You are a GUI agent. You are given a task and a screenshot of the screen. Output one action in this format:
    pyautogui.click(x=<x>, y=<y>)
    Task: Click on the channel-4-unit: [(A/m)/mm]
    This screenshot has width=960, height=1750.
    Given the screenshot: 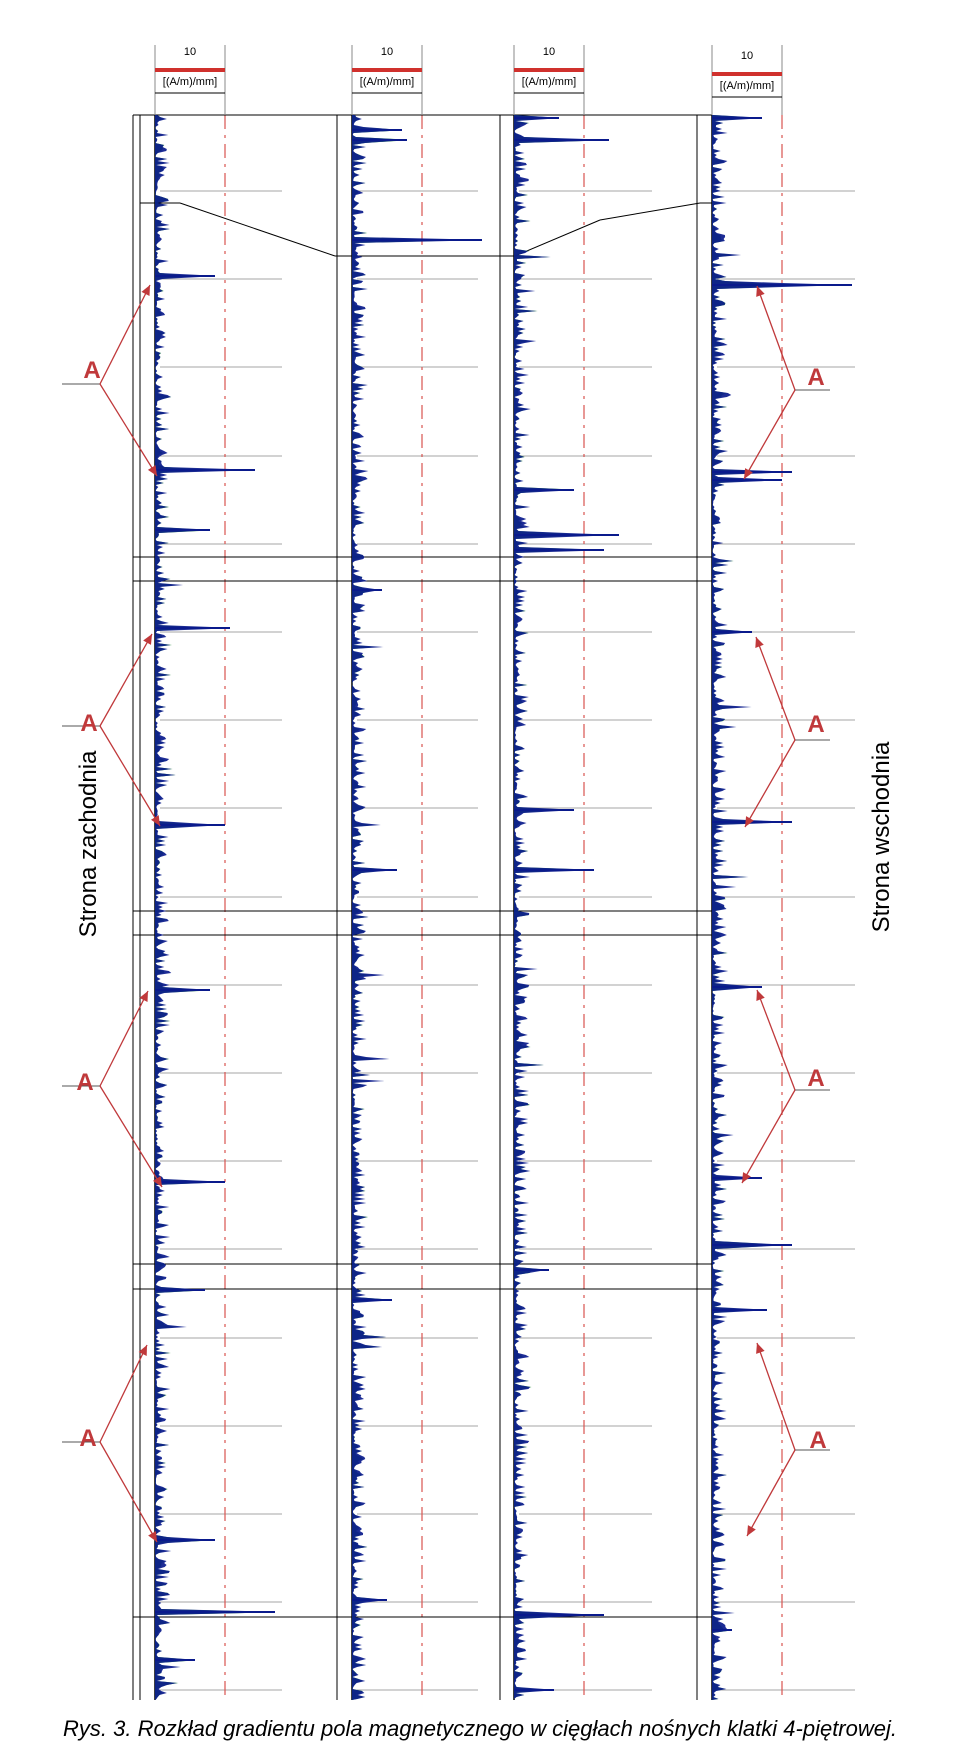 What is the action you would take?
    pyautogui.click(x=747, y=86)
    